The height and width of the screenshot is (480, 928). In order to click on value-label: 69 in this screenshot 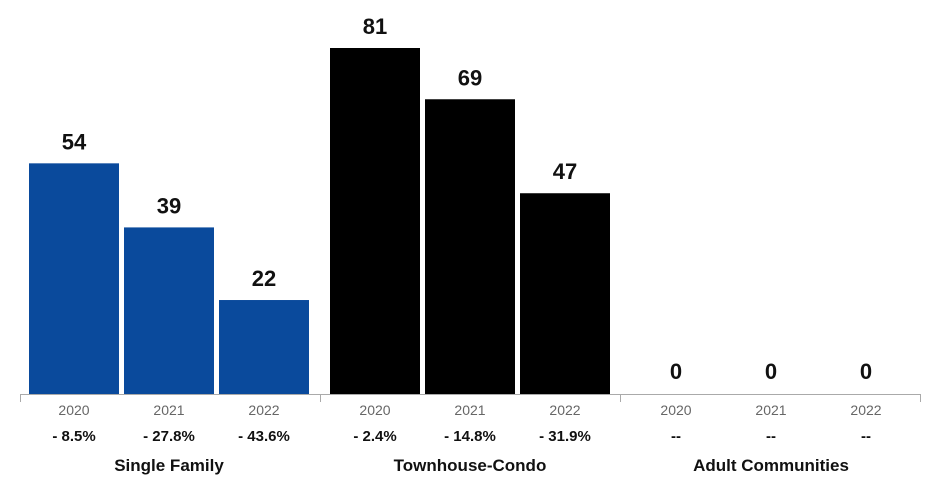, I will do `click(470, 77)`.